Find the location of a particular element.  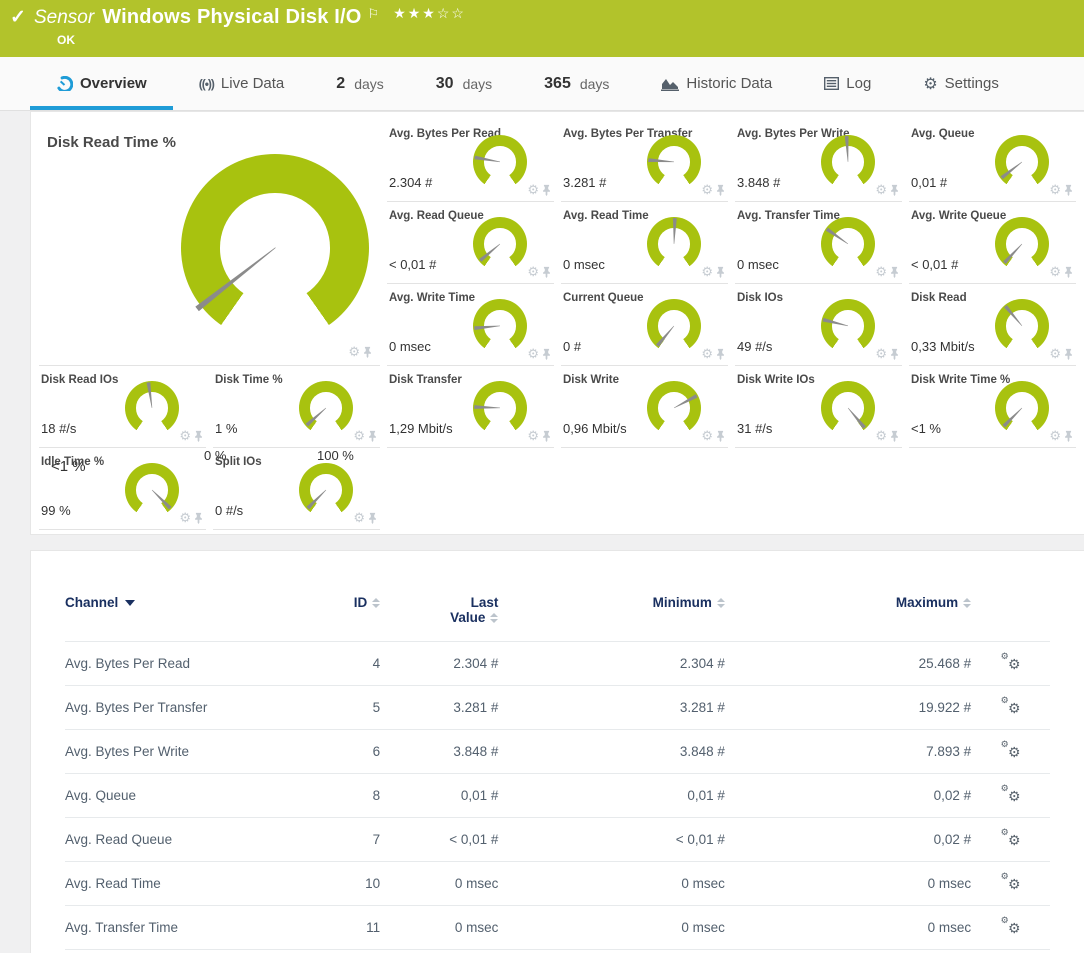

column-header-maximum: Maximum is located at coordinates (848, 618).